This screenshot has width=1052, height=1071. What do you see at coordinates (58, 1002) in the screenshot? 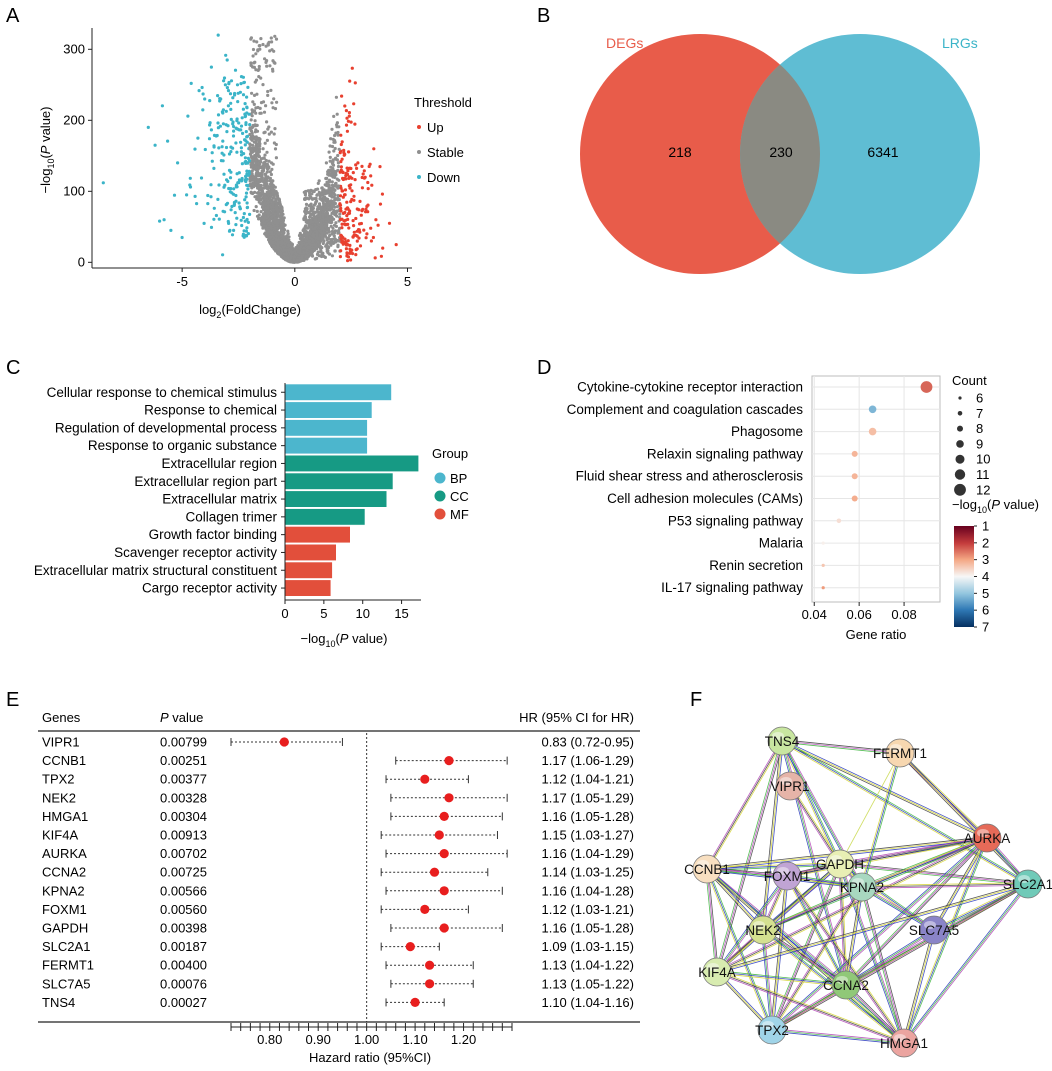
I see `forest-gene-label: TNS4` at bounding box center [58, 1002].